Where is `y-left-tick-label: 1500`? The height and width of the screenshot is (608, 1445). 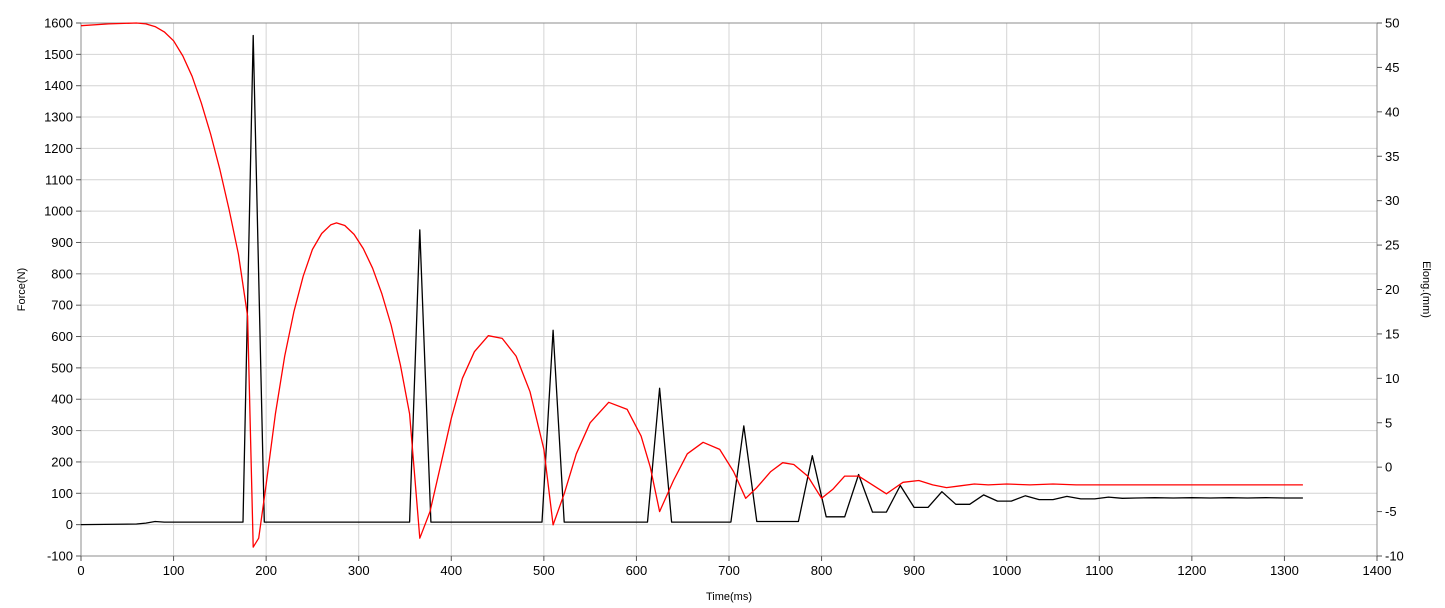
y-left-tick-label: 1500 is located at coordinates (58, 54).